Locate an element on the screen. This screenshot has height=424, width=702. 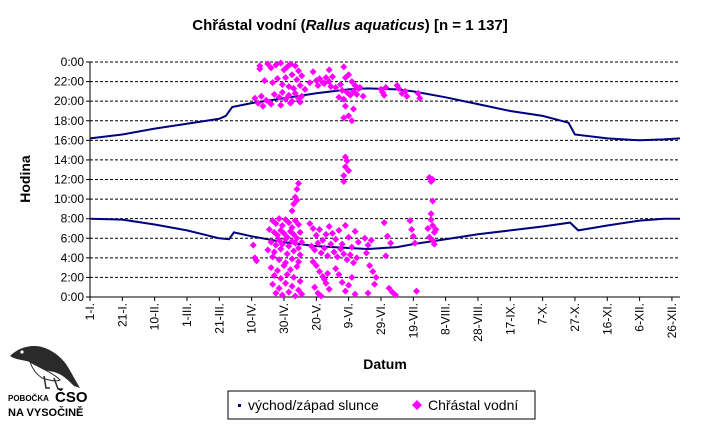
x-tick-label: 1-I. is located at coordinates (90, 311).